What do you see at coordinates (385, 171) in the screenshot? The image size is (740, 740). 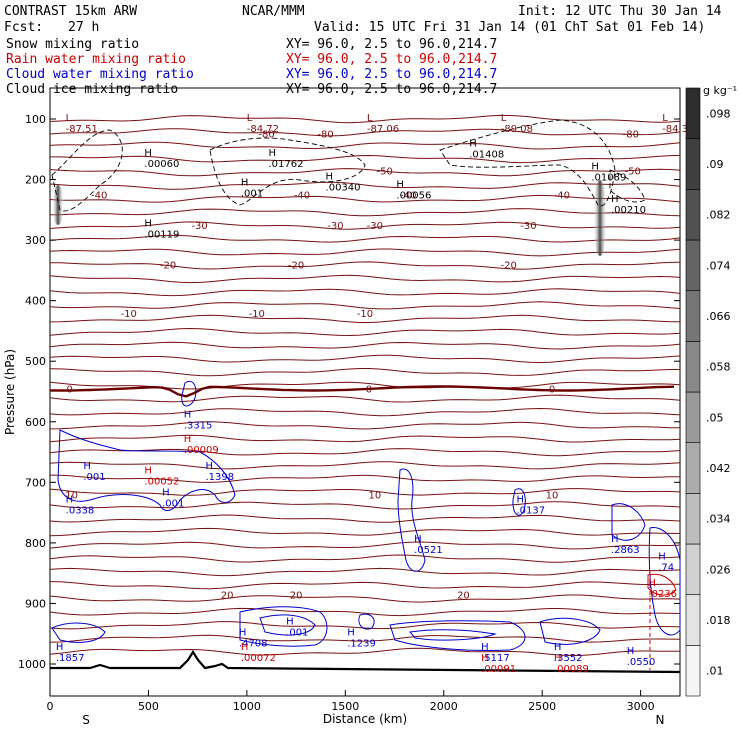 I see `isotherm-label-3: -50` at bounding box center [385, 171].